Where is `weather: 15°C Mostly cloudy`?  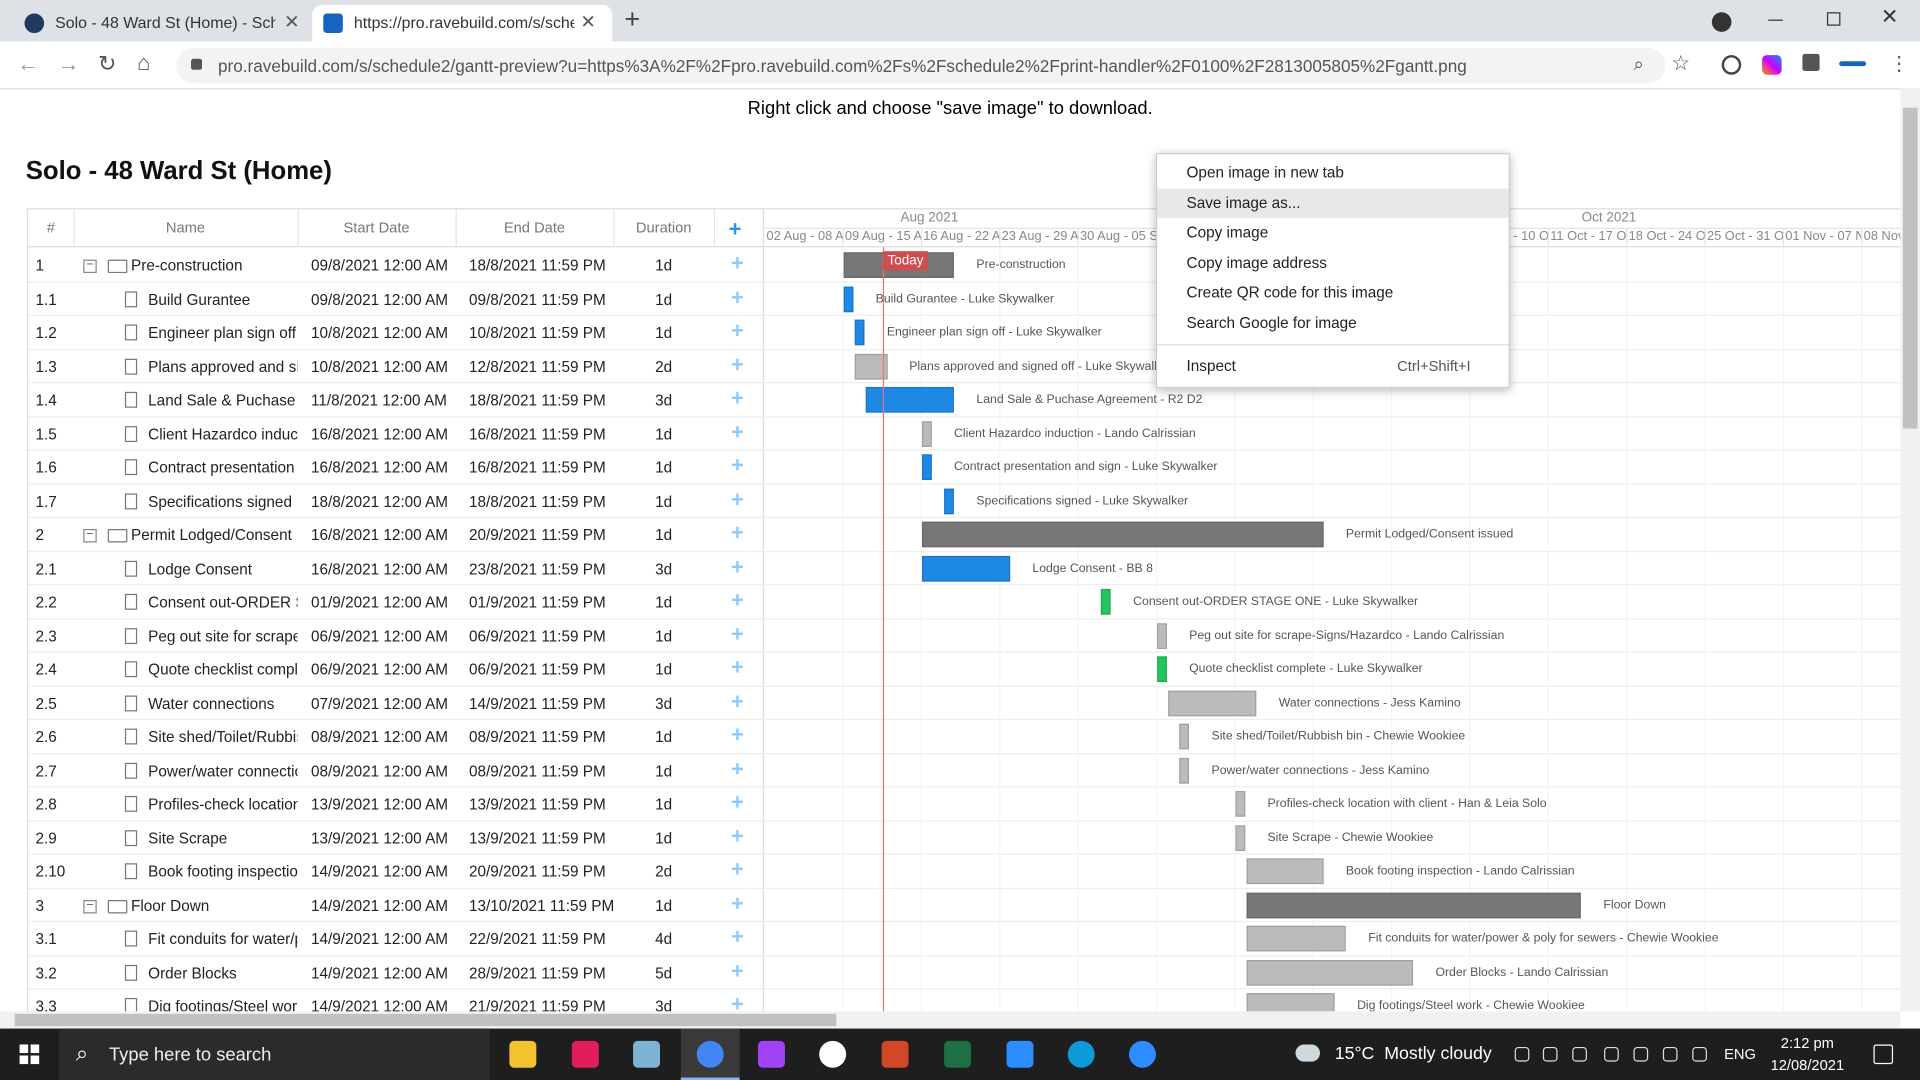
weather: 15°C Mostly cloudy is located at coordinates (1413, 1054).